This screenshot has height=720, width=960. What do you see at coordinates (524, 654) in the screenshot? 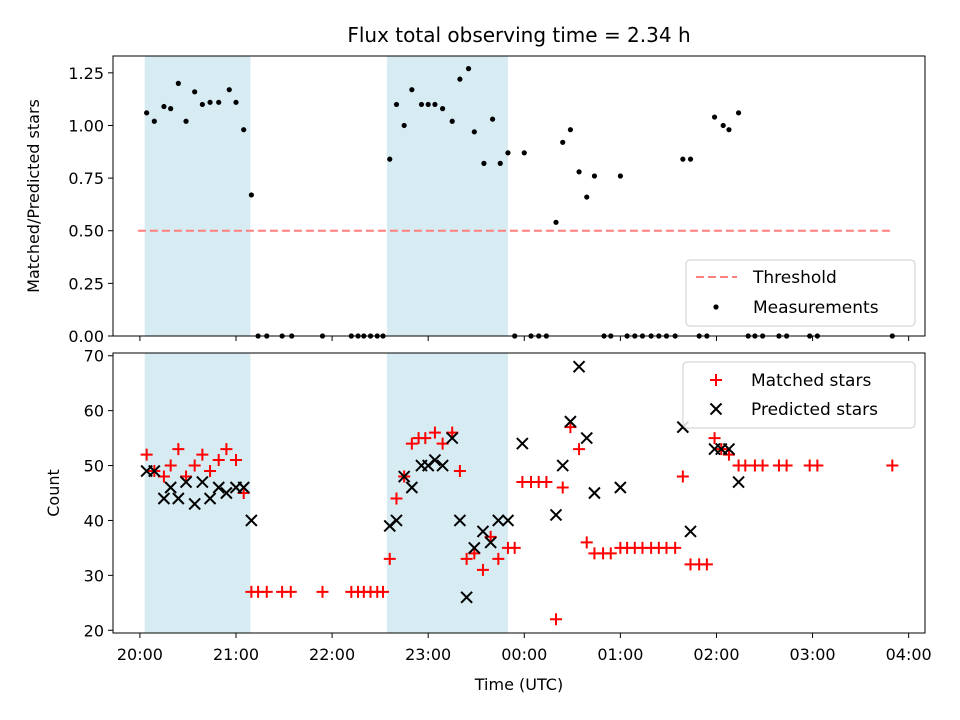
I see `x-tick-label: 00:00` at bounding box center [524, 654].